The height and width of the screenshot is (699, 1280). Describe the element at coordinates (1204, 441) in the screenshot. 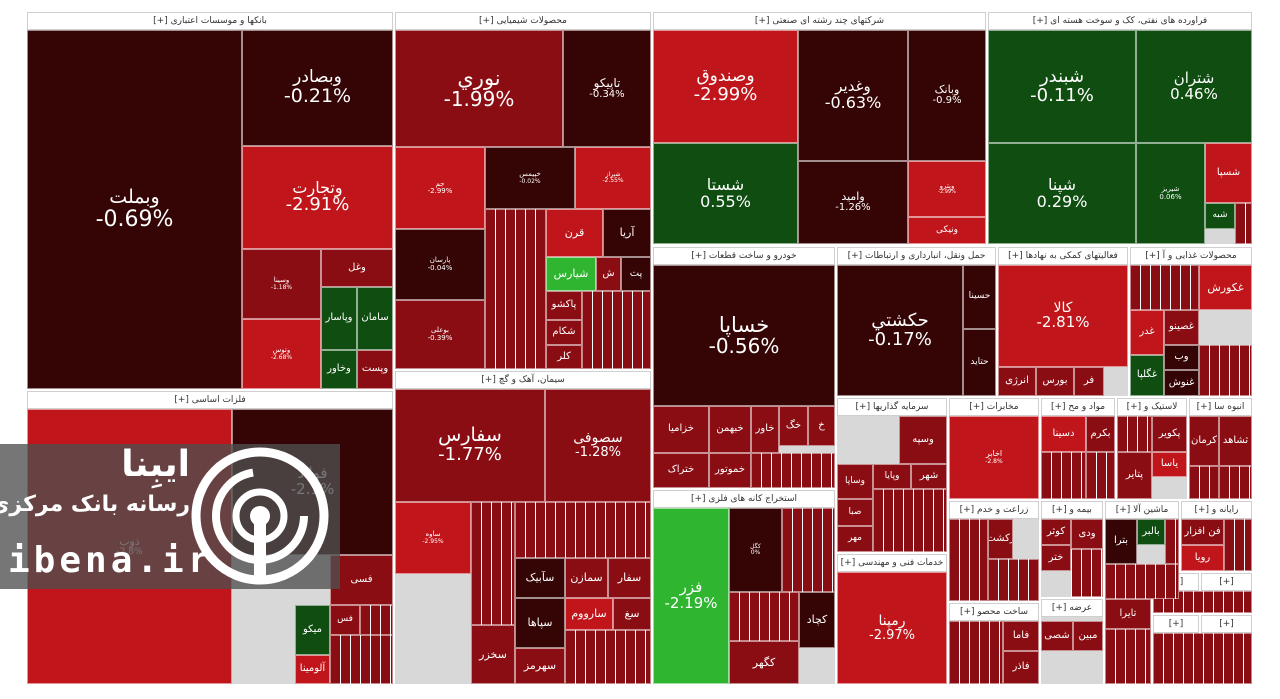

I see `stock-tile: کرمان` at that location.